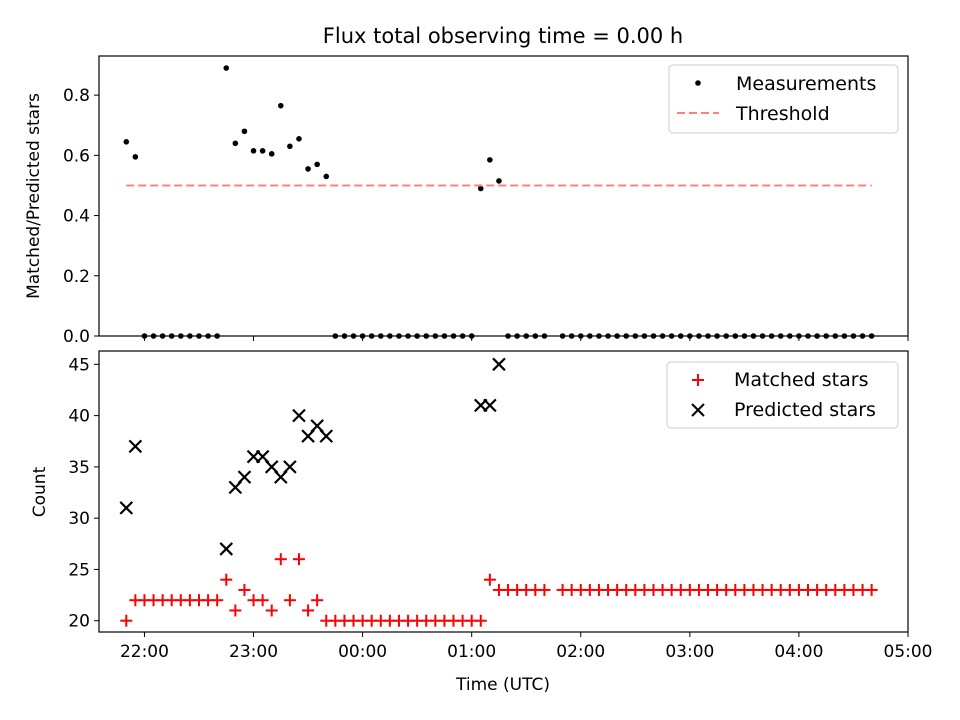  I want to click on legend-marker-matched, so click(698, 380).